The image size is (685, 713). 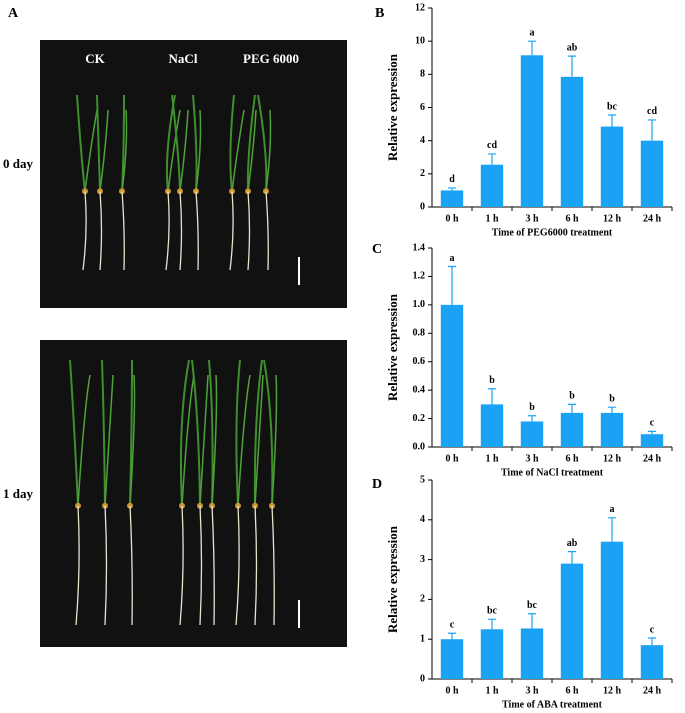 I want to click on y-tick-label: 0.2, so click(x=419, y=418).